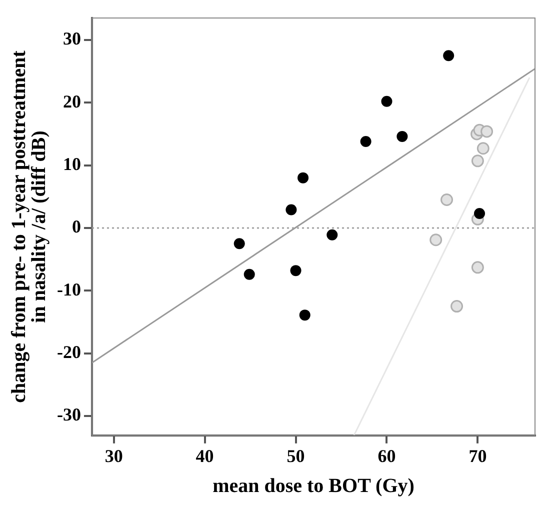  What do you see at coordinates (68, 414) in the screenshot?
I see `y-tick-label: -30` at bounding box center [68, 414].